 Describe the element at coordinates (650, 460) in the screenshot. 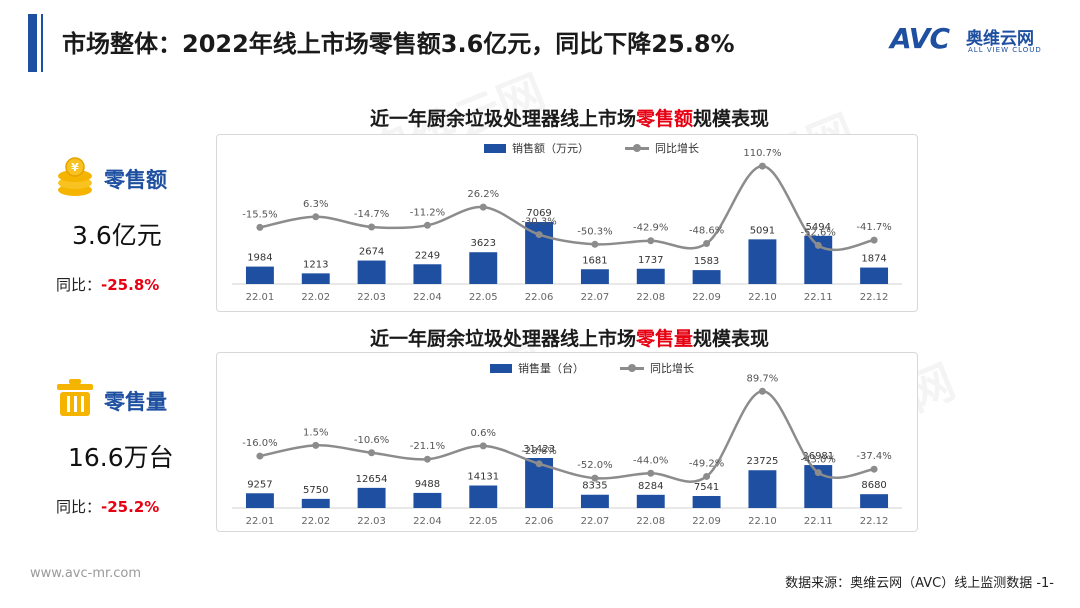

I see `yoy-label: -44.0%` at that location.